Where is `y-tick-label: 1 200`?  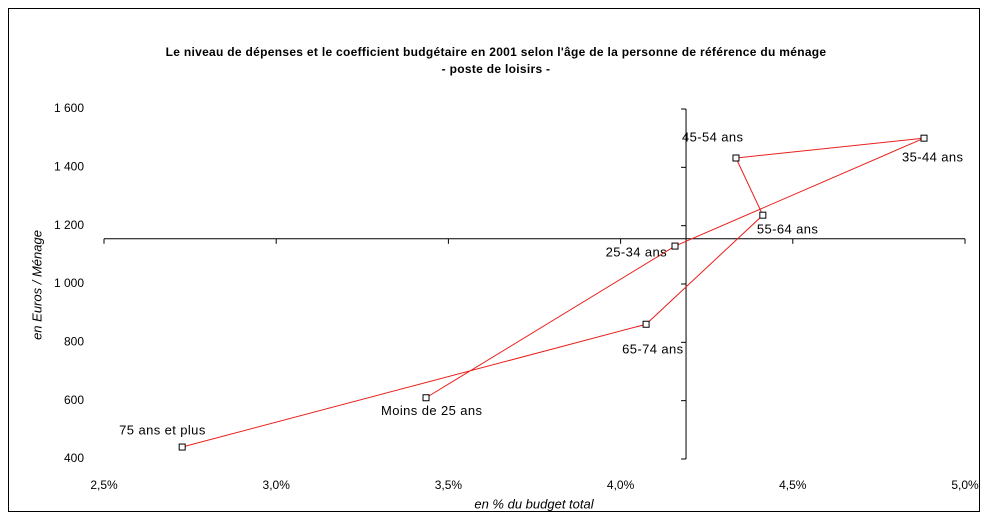
y-tick-label: 1 200 is located at coordinates (69, 225).